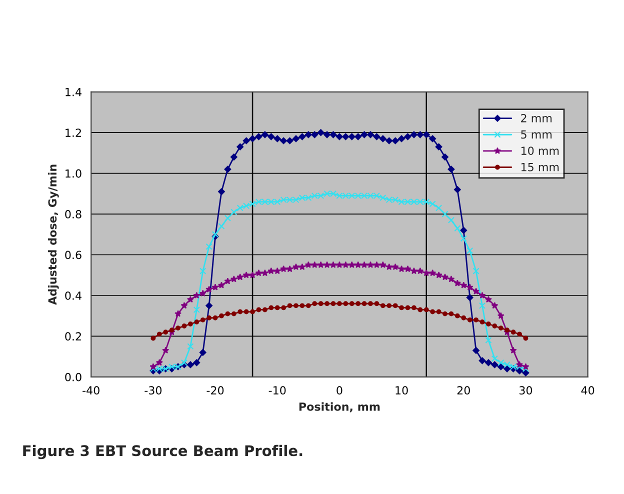  I want to click on x-tick-label: -40, so click(91, 390).